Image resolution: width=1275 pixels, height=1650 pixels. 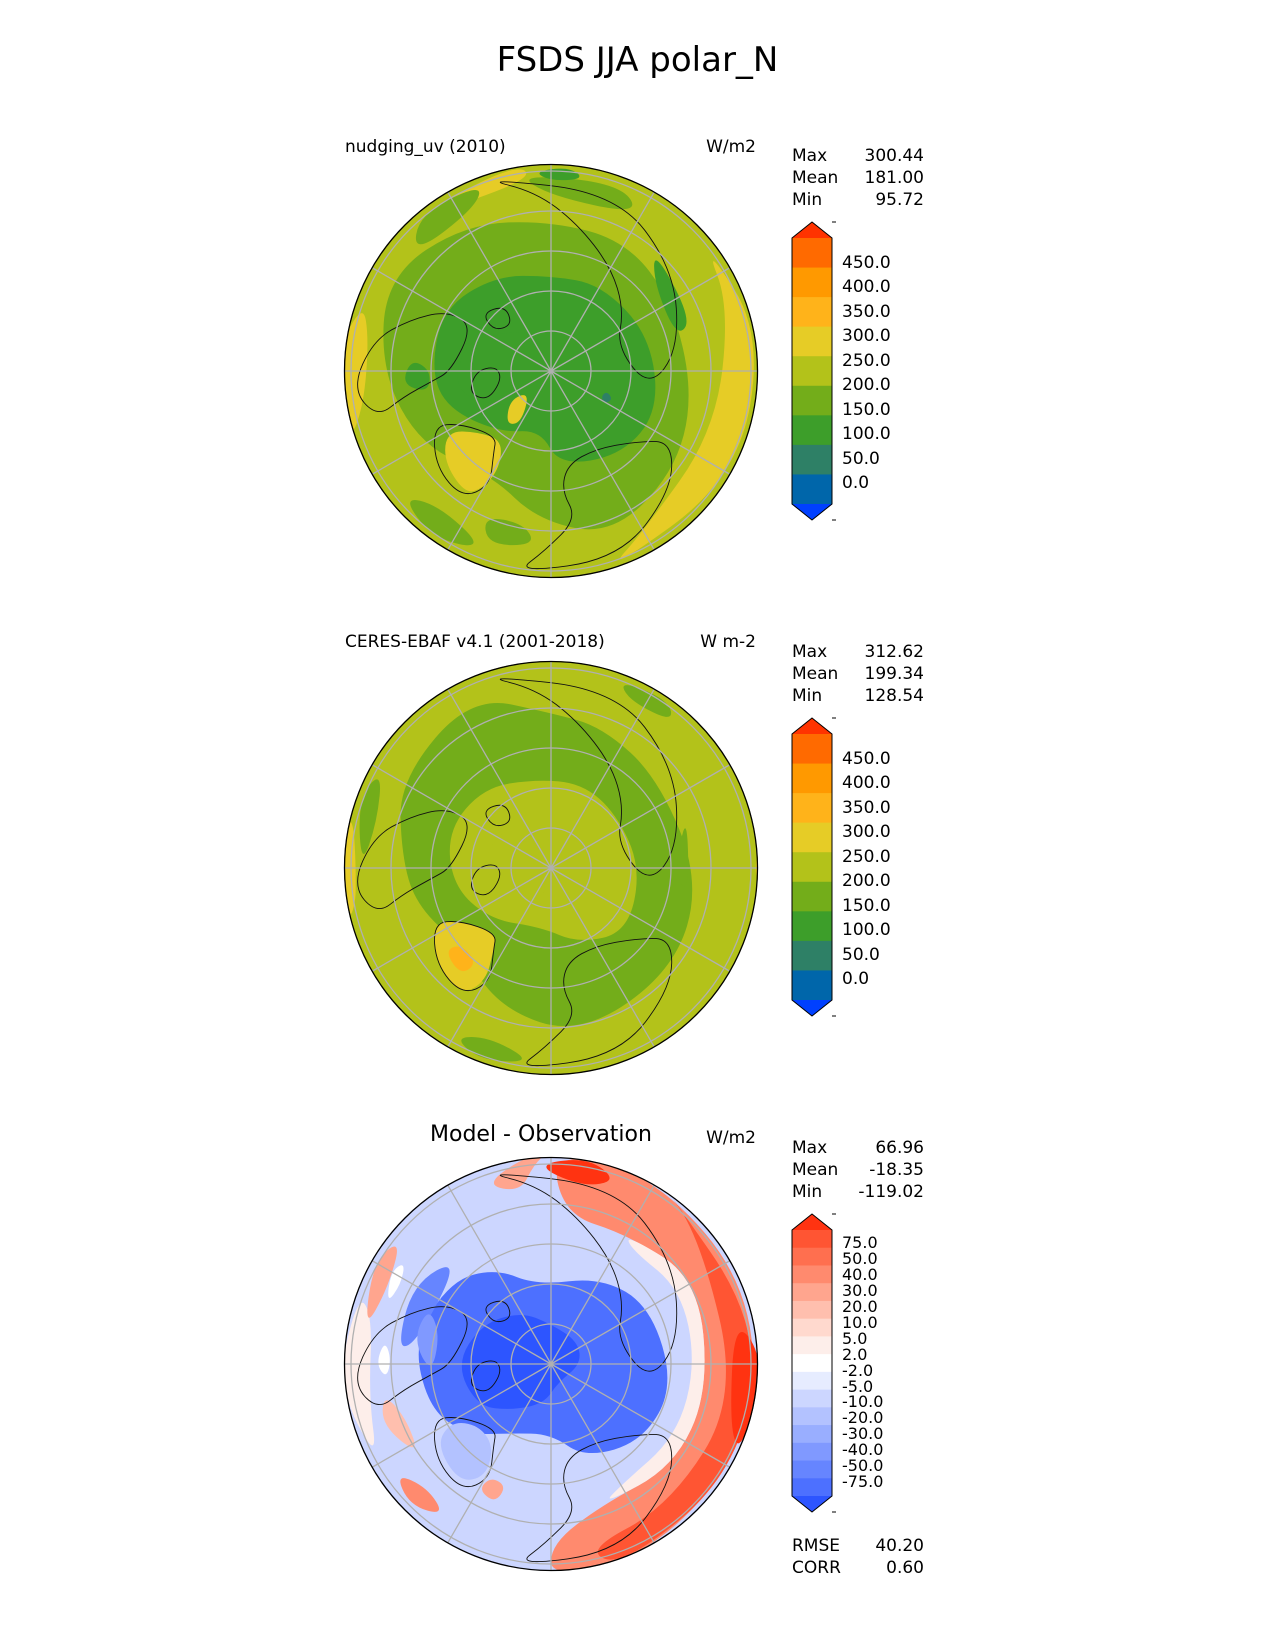 I want to click on stat-max-value: 312.62, so click(x=894, y=652).